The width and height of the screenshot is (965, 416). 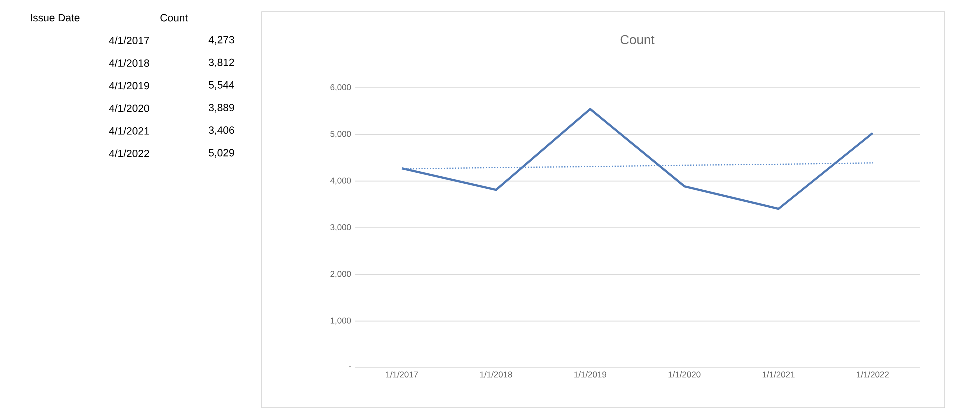 What do you see at coordinates (129, 131) in the screenshot?
I see `text: 4/1/2021` at bounding box center [129, 131].